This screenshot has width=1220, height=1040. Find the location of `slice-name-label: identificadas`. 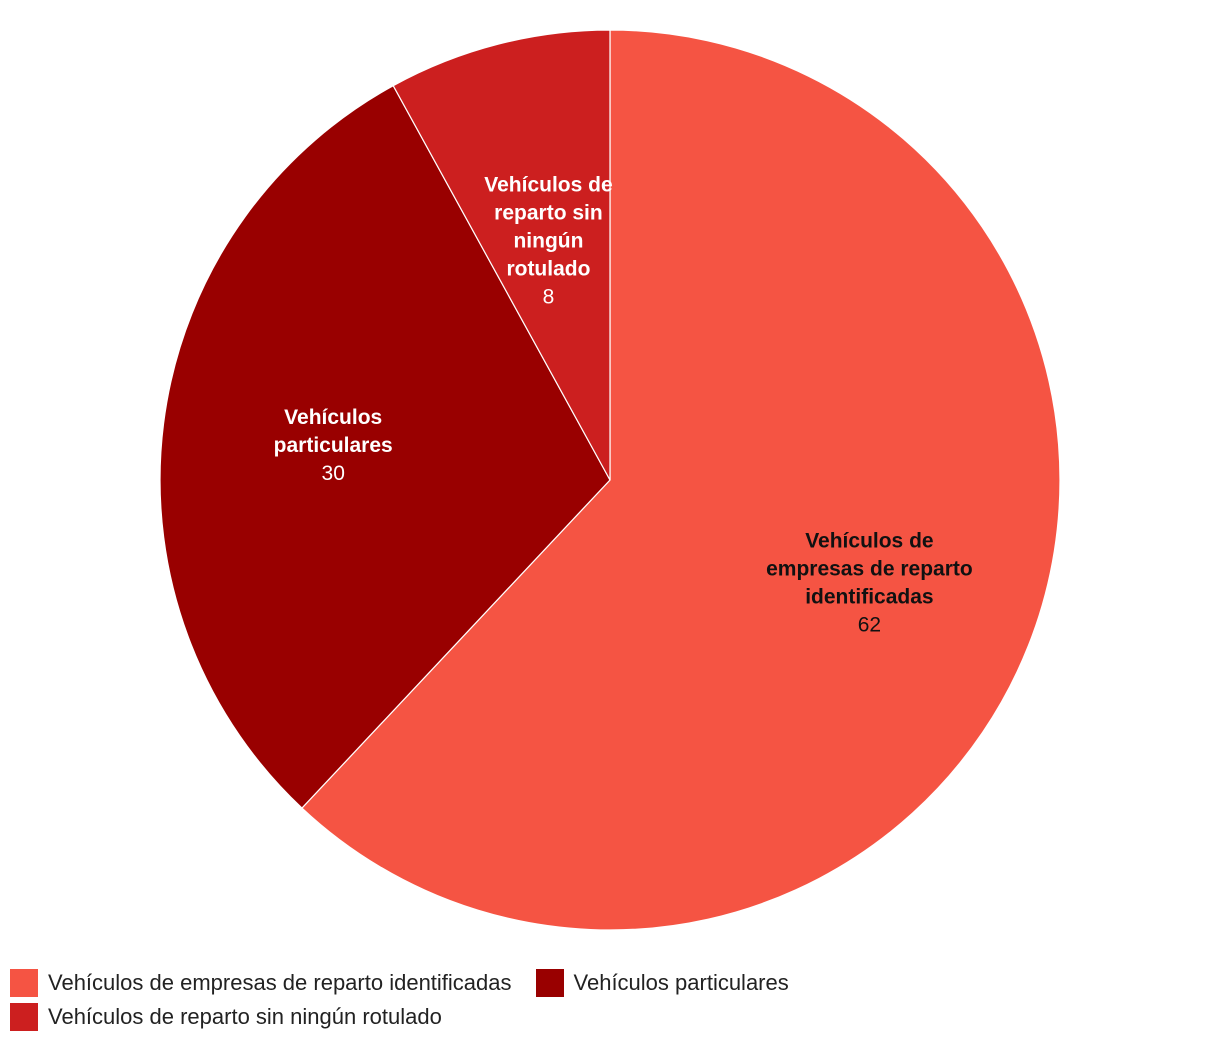

slice-name-label: identificadas is located at coordinates (869, 597).